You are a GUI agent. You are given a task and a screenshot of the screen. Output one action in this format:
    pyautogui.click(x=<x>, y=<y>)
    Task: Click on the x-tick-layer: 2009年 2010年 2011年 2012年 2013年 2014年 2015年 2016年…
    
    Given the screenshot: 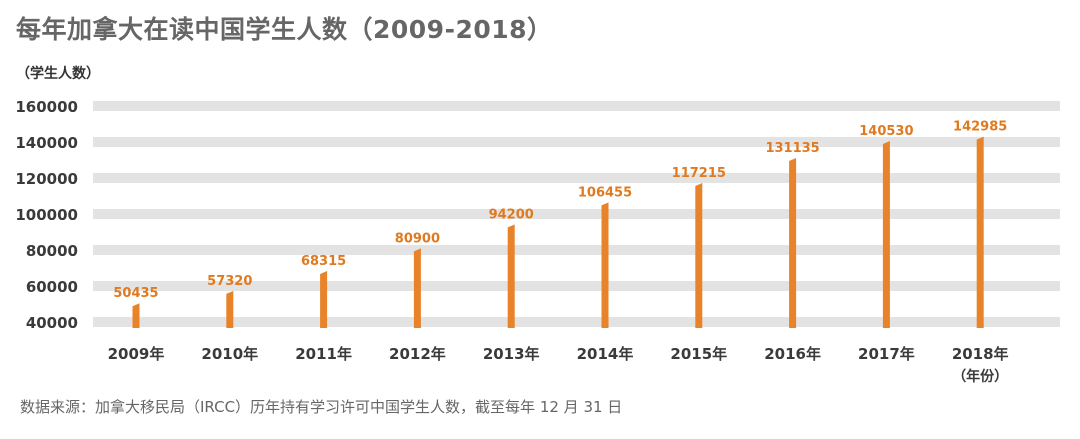 What is the action you would take?
    pyautogui.click(x=558, y=354)
    